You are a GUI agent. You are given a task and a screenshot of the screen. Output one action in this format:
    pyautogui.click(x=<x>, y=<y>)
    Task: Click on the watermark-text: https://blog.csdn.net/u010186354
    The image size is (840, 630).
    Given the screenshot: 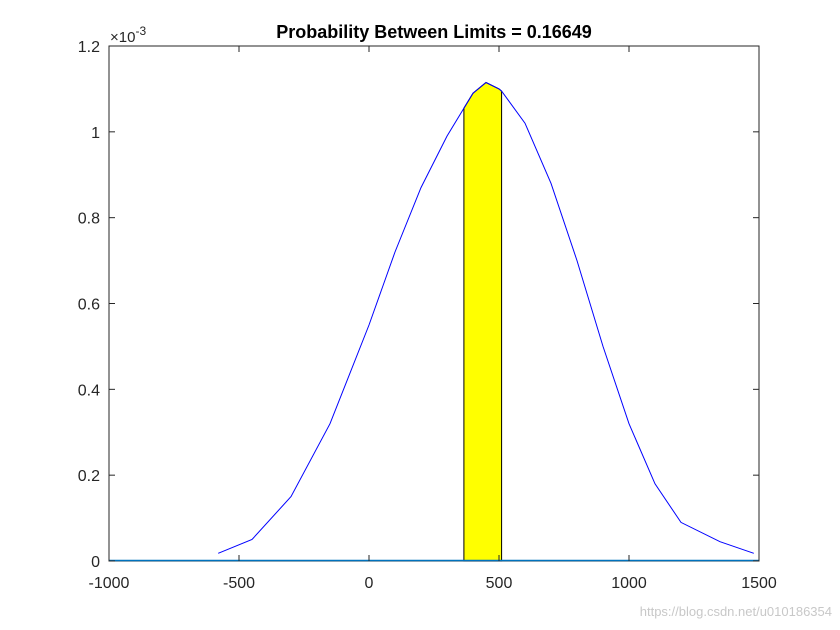 What is the action you would take?
    pyautogui.click(x=736, y=611)
    